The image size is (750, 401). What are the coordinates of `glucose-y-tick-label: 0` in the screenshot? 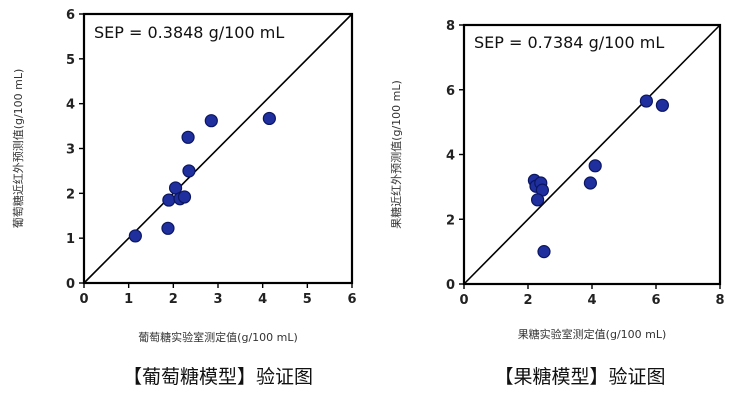 It's located at (70, 284).